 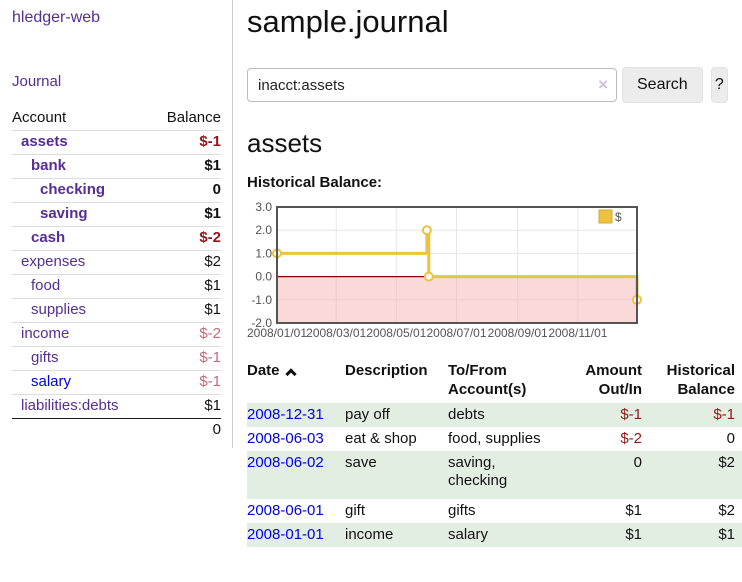 What do you see at coordinates (116, 238) in the screenshot?
I see `table-row: cash $-2` at bounding box center [116, 238].